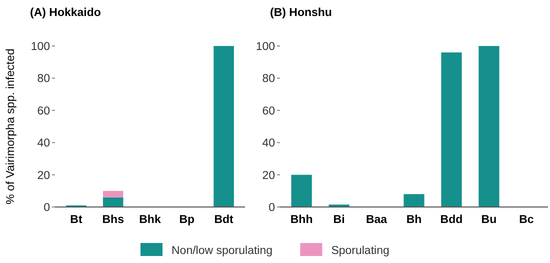  I want to click on x-tick-label: Bt, so click(76, 220).